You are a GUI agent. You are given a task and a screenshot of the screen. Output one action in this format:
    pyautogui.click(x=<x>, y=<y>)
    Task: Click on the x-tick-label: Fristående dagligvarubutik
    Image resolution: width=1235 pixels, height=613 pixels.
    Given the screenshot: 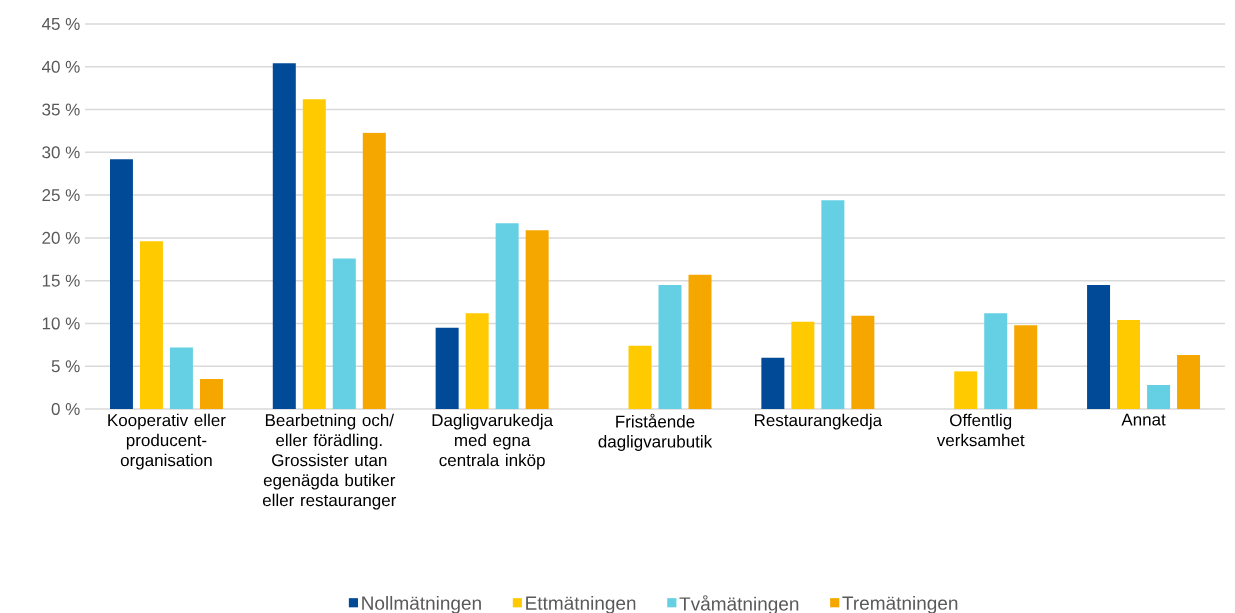 What is the action you would take?
    pyautogui.click(x=655, y=432)
    